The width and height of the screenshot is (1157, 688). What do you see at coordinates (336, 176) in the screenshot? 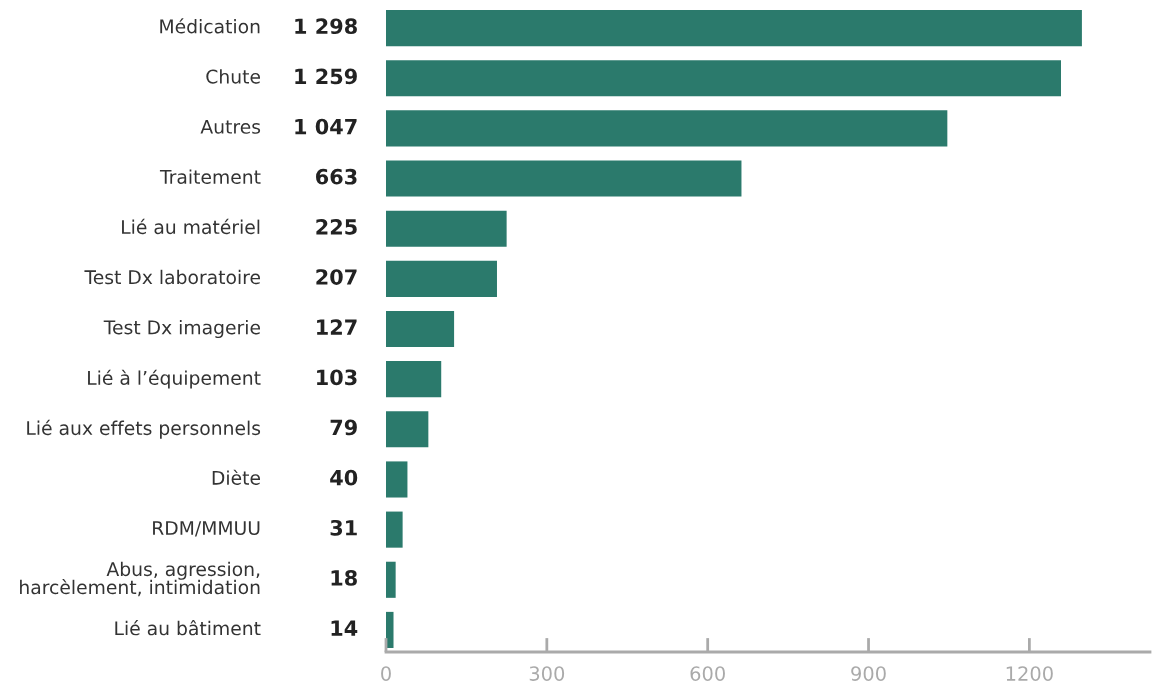
I see `data-label: 663` at bounding box center [336, 176].